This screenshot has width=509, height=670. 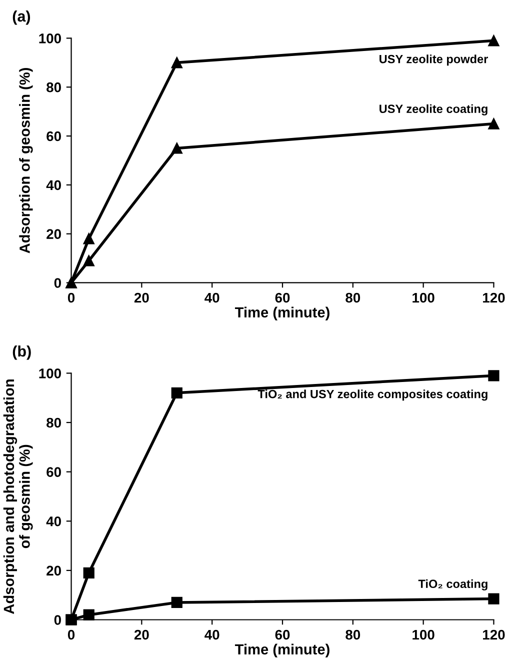 I want to click on y-axis-title: Adsorption of geosmin (%), so click(x=26, y=161).